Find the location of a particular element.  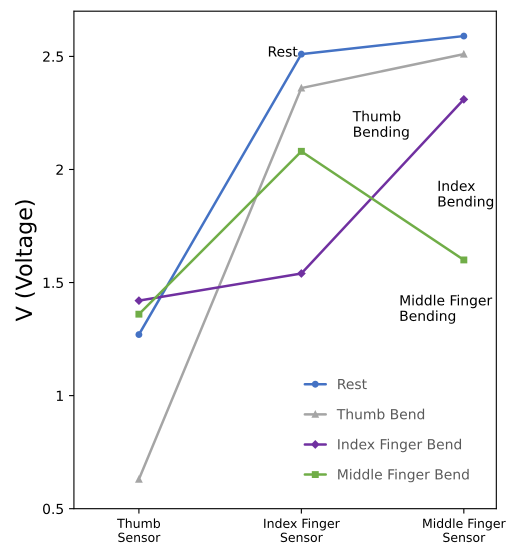

x-tick-label: Middle Finger Sensor is located at coordinates (464, 530).